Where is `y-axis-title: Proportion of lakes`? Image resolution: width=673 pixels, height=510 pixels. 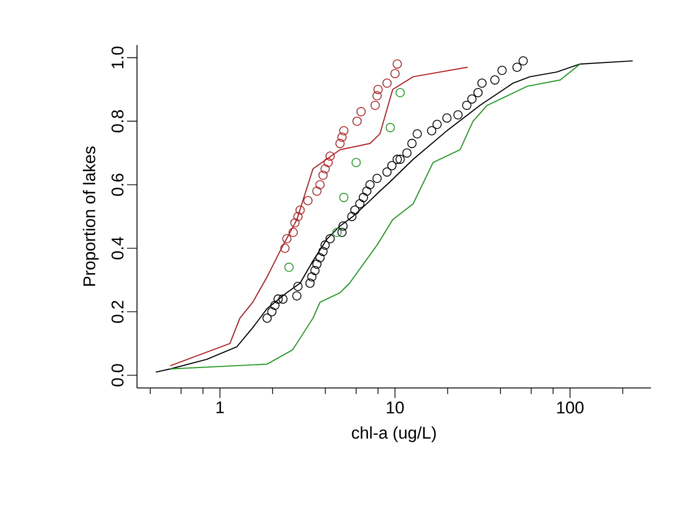 y-axis-title: Proportion of lakes is located at coordinates (90, 216).